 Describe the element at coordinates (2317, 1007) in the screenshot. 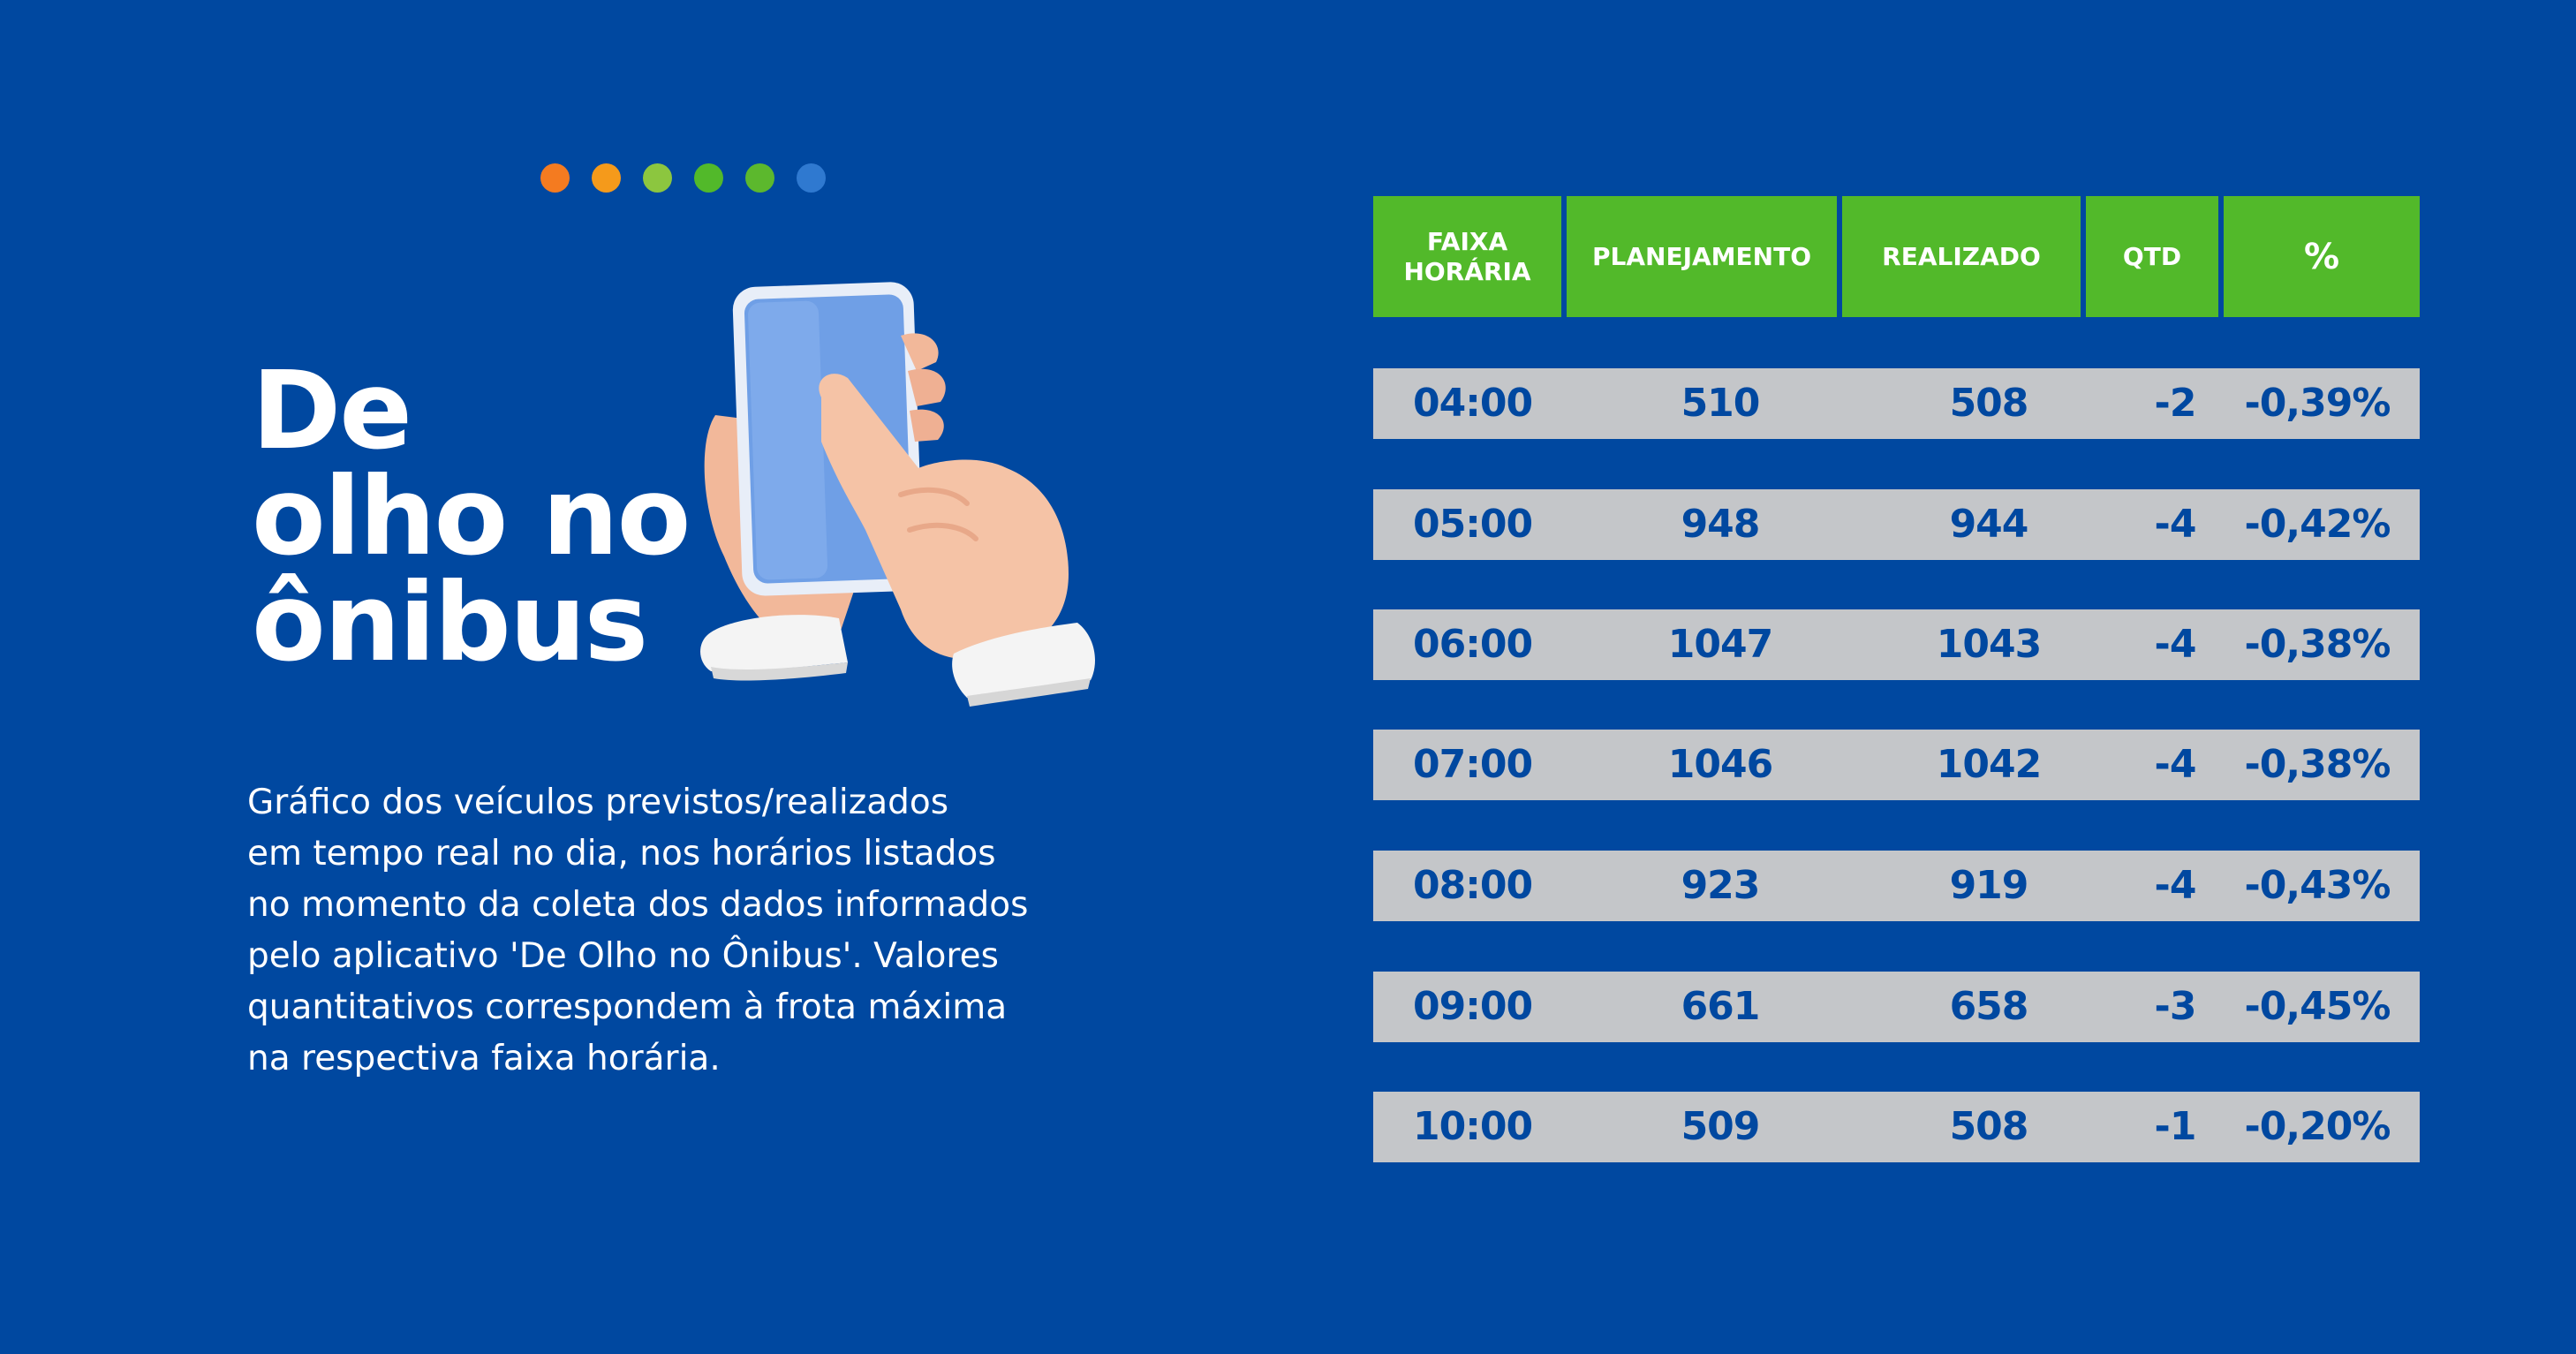

I see `cell-pct: -0,45%` at that location.